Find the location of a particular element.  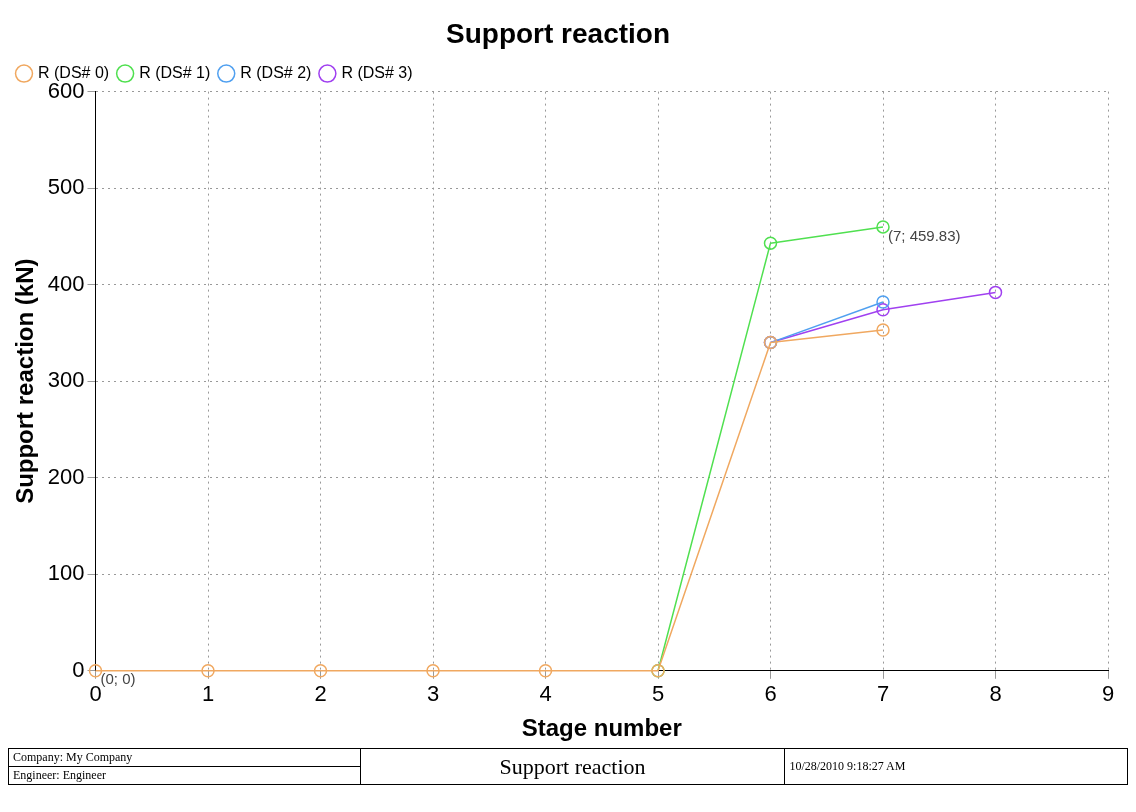

y-tick-label: 0 is located at coordinates (78, 669).